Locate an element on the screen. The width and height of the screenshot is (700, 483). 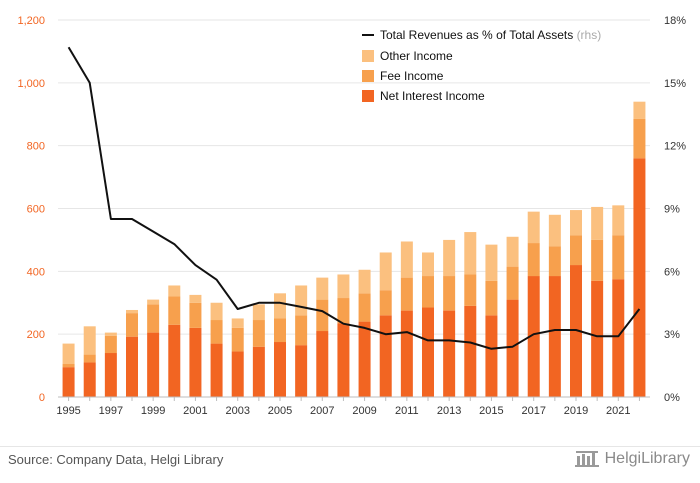
y-right-tick-label: 18% is located at coordinates (675, 21).